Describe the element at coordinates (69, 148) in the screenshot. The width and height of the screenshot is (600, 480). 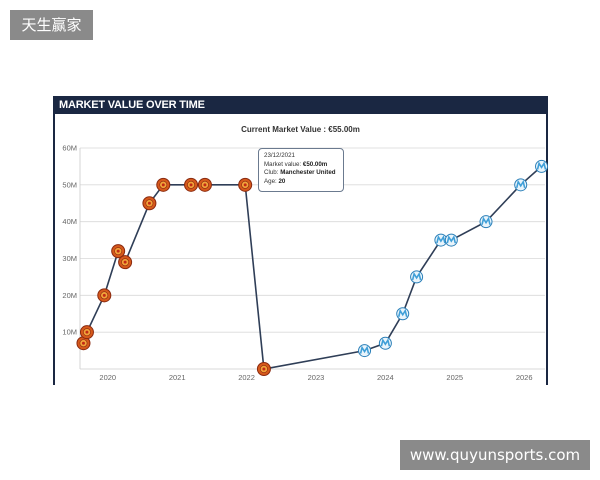
I see `y-tick-label: 60M` at that location.